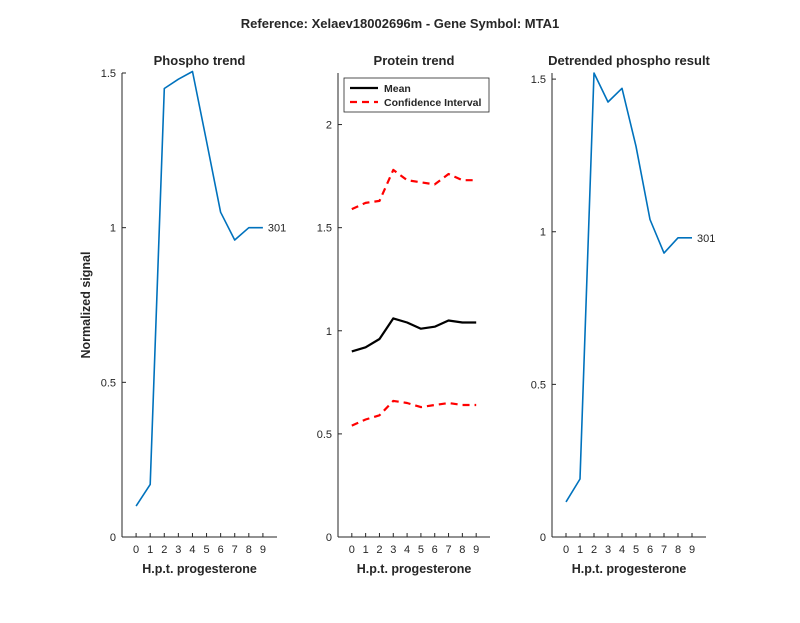  I want to click on legend-box, so click(416, 95).